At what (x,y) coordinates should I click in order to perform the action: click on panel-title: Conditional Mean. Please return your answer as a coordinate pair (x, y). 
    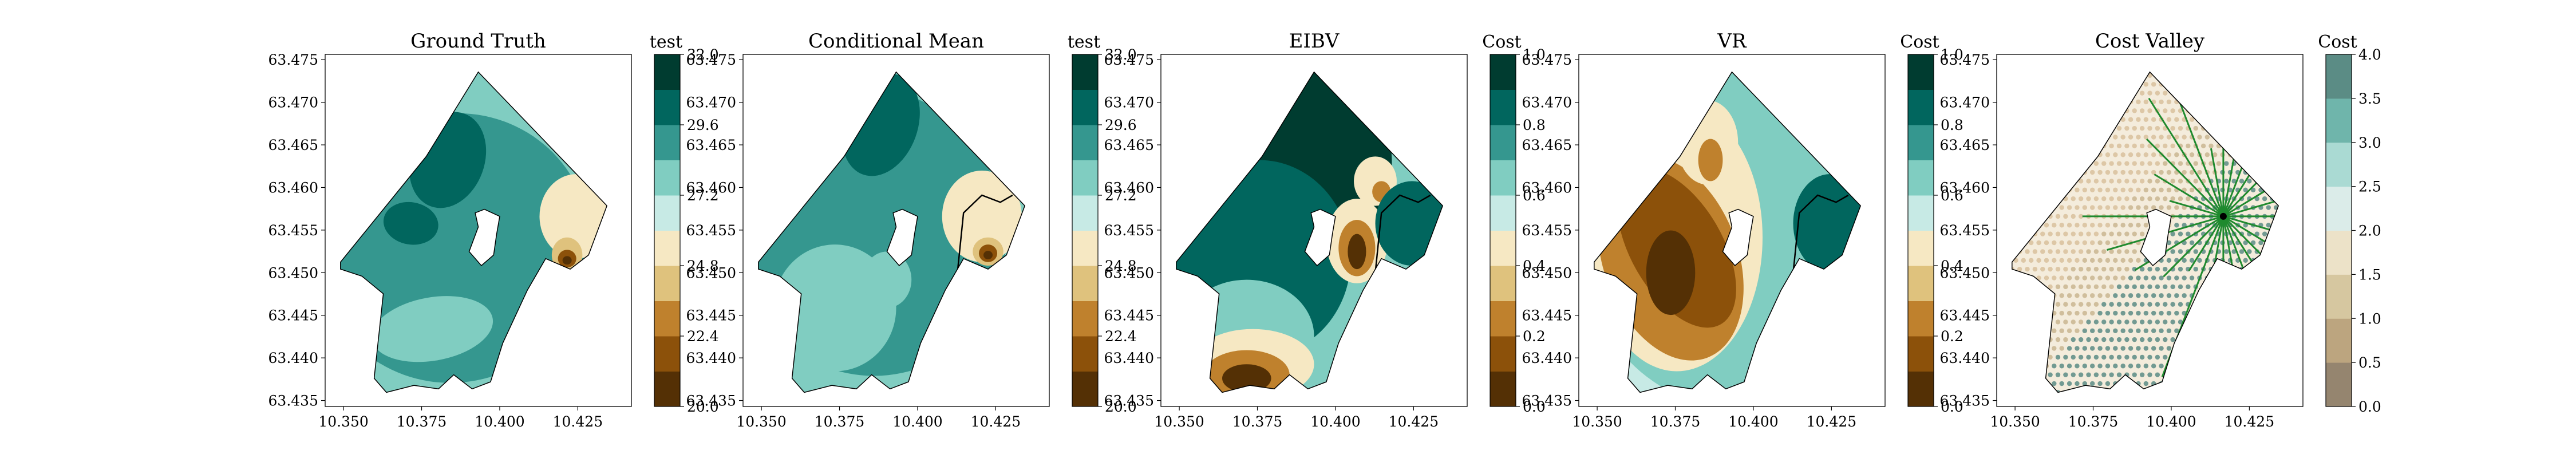
    Looking at the image, I should click on (896, 41).